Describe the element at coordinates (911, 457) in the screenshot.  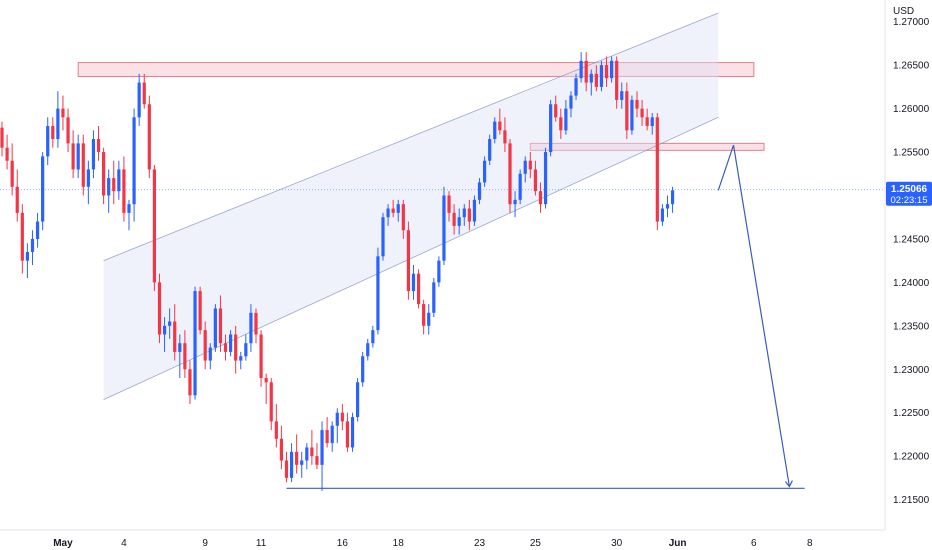
I see `y-tick-label: 1.22000` at that location.